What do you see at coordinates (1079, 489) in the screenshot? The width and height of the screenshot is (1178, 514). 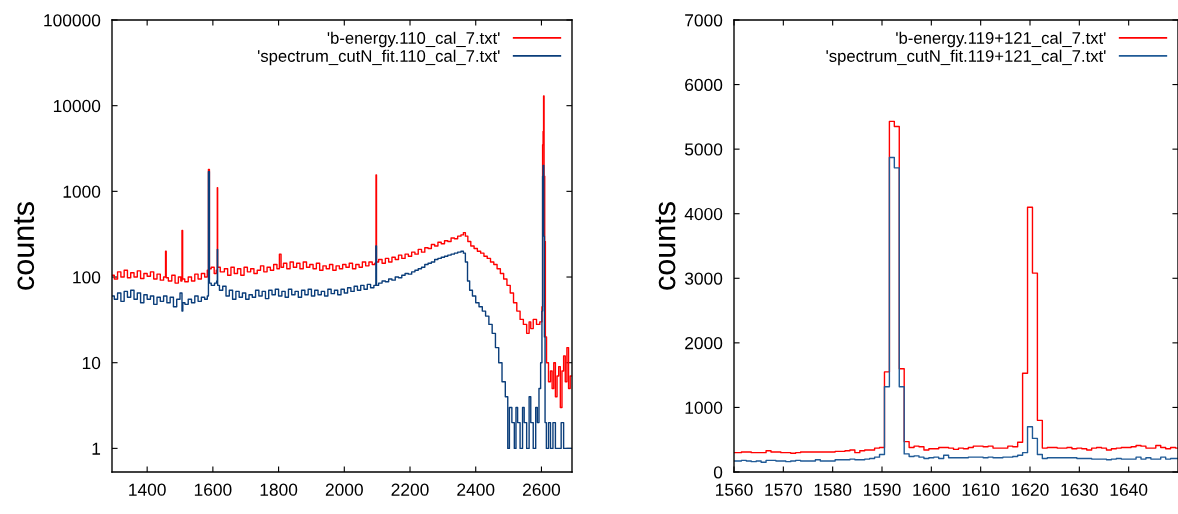 I see `x-tick-label: 1630` at bounding box center [1079, 489].